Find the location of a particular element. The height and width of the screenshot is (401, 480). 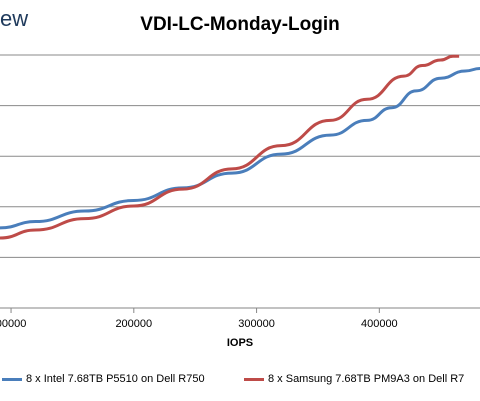

legend-item-series-1: 8 x Intel 7.68TB P5510 on Dell R750 is located at coordinates (103, 379).